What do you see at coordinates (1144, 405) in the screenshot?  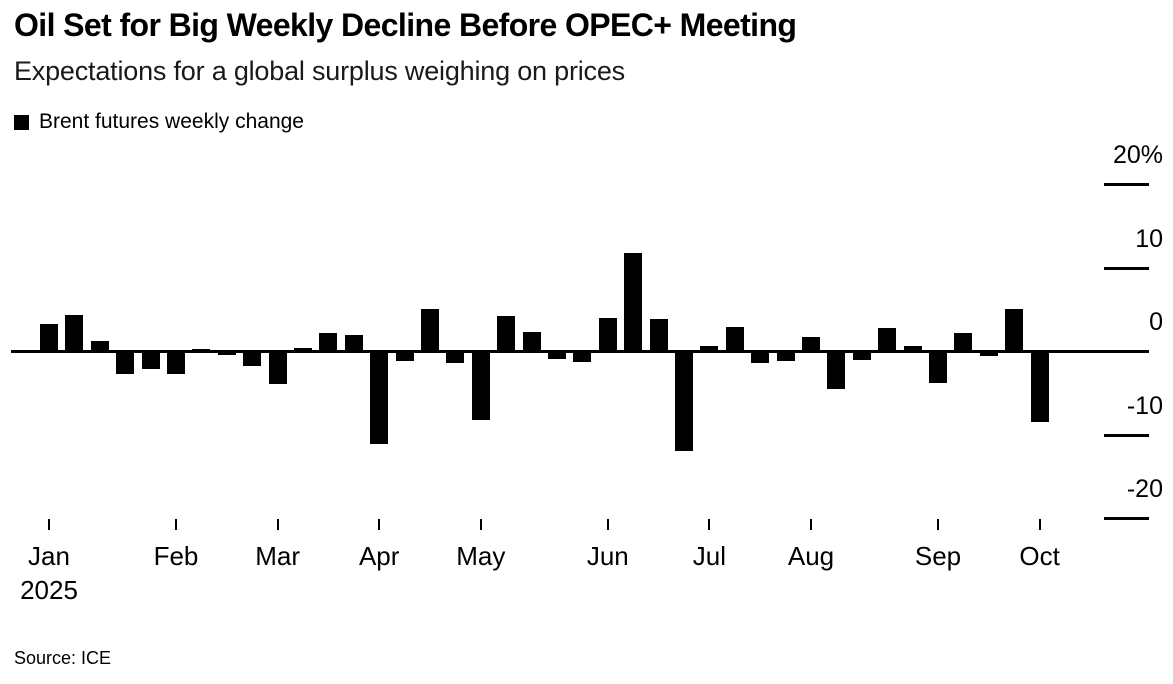 I see `y-axis-tick-label: -10` at bounding box center [1144, 405].